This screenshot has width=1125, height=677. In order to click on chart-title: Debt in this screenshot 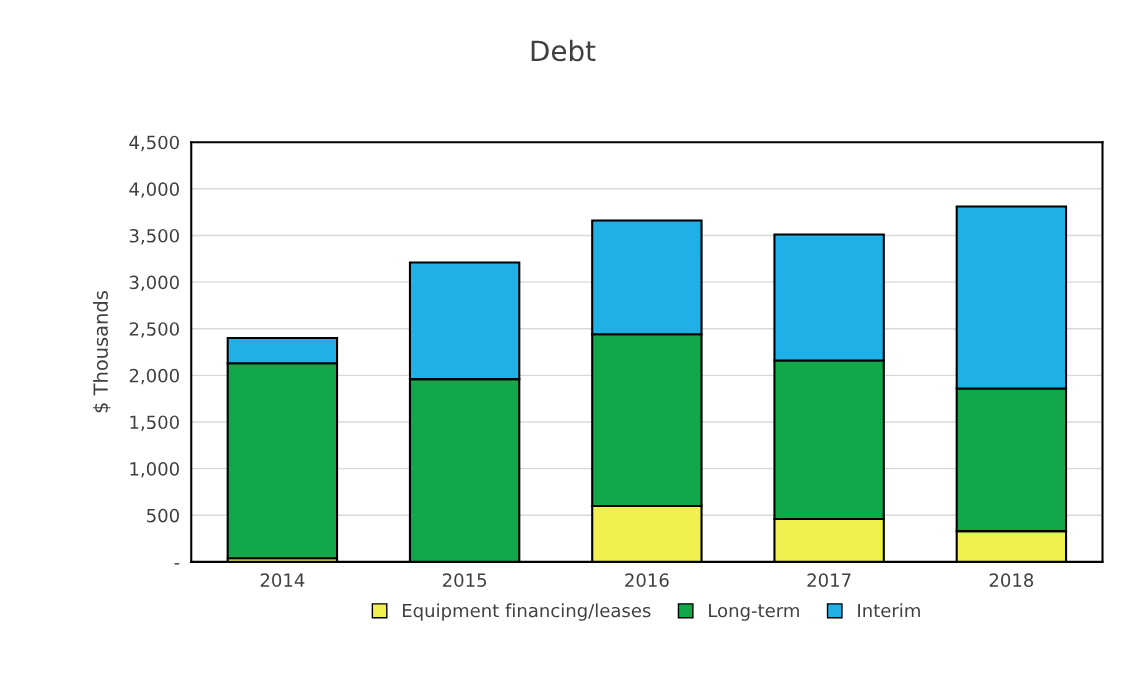, I will do `click(563, 50)`.